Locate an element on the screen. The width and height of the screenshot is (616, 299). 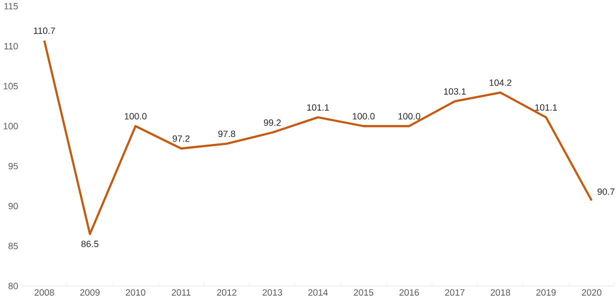
x-tick-label: 2017 is located at coordinates (454, 292).